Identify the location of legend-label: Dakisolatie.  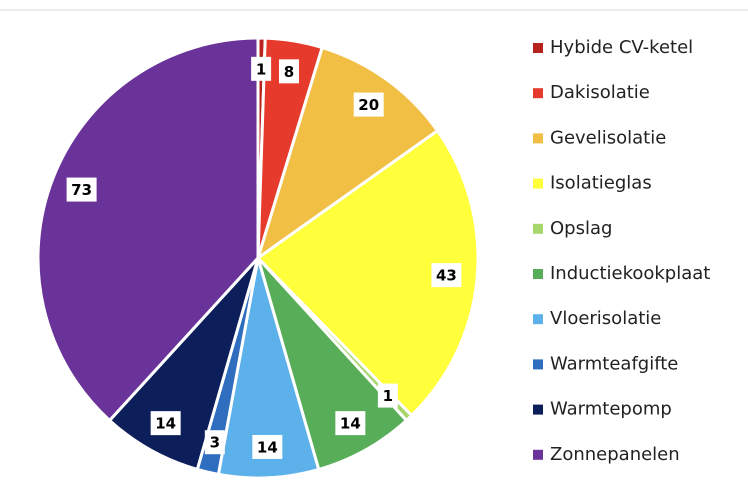
(600, 92).